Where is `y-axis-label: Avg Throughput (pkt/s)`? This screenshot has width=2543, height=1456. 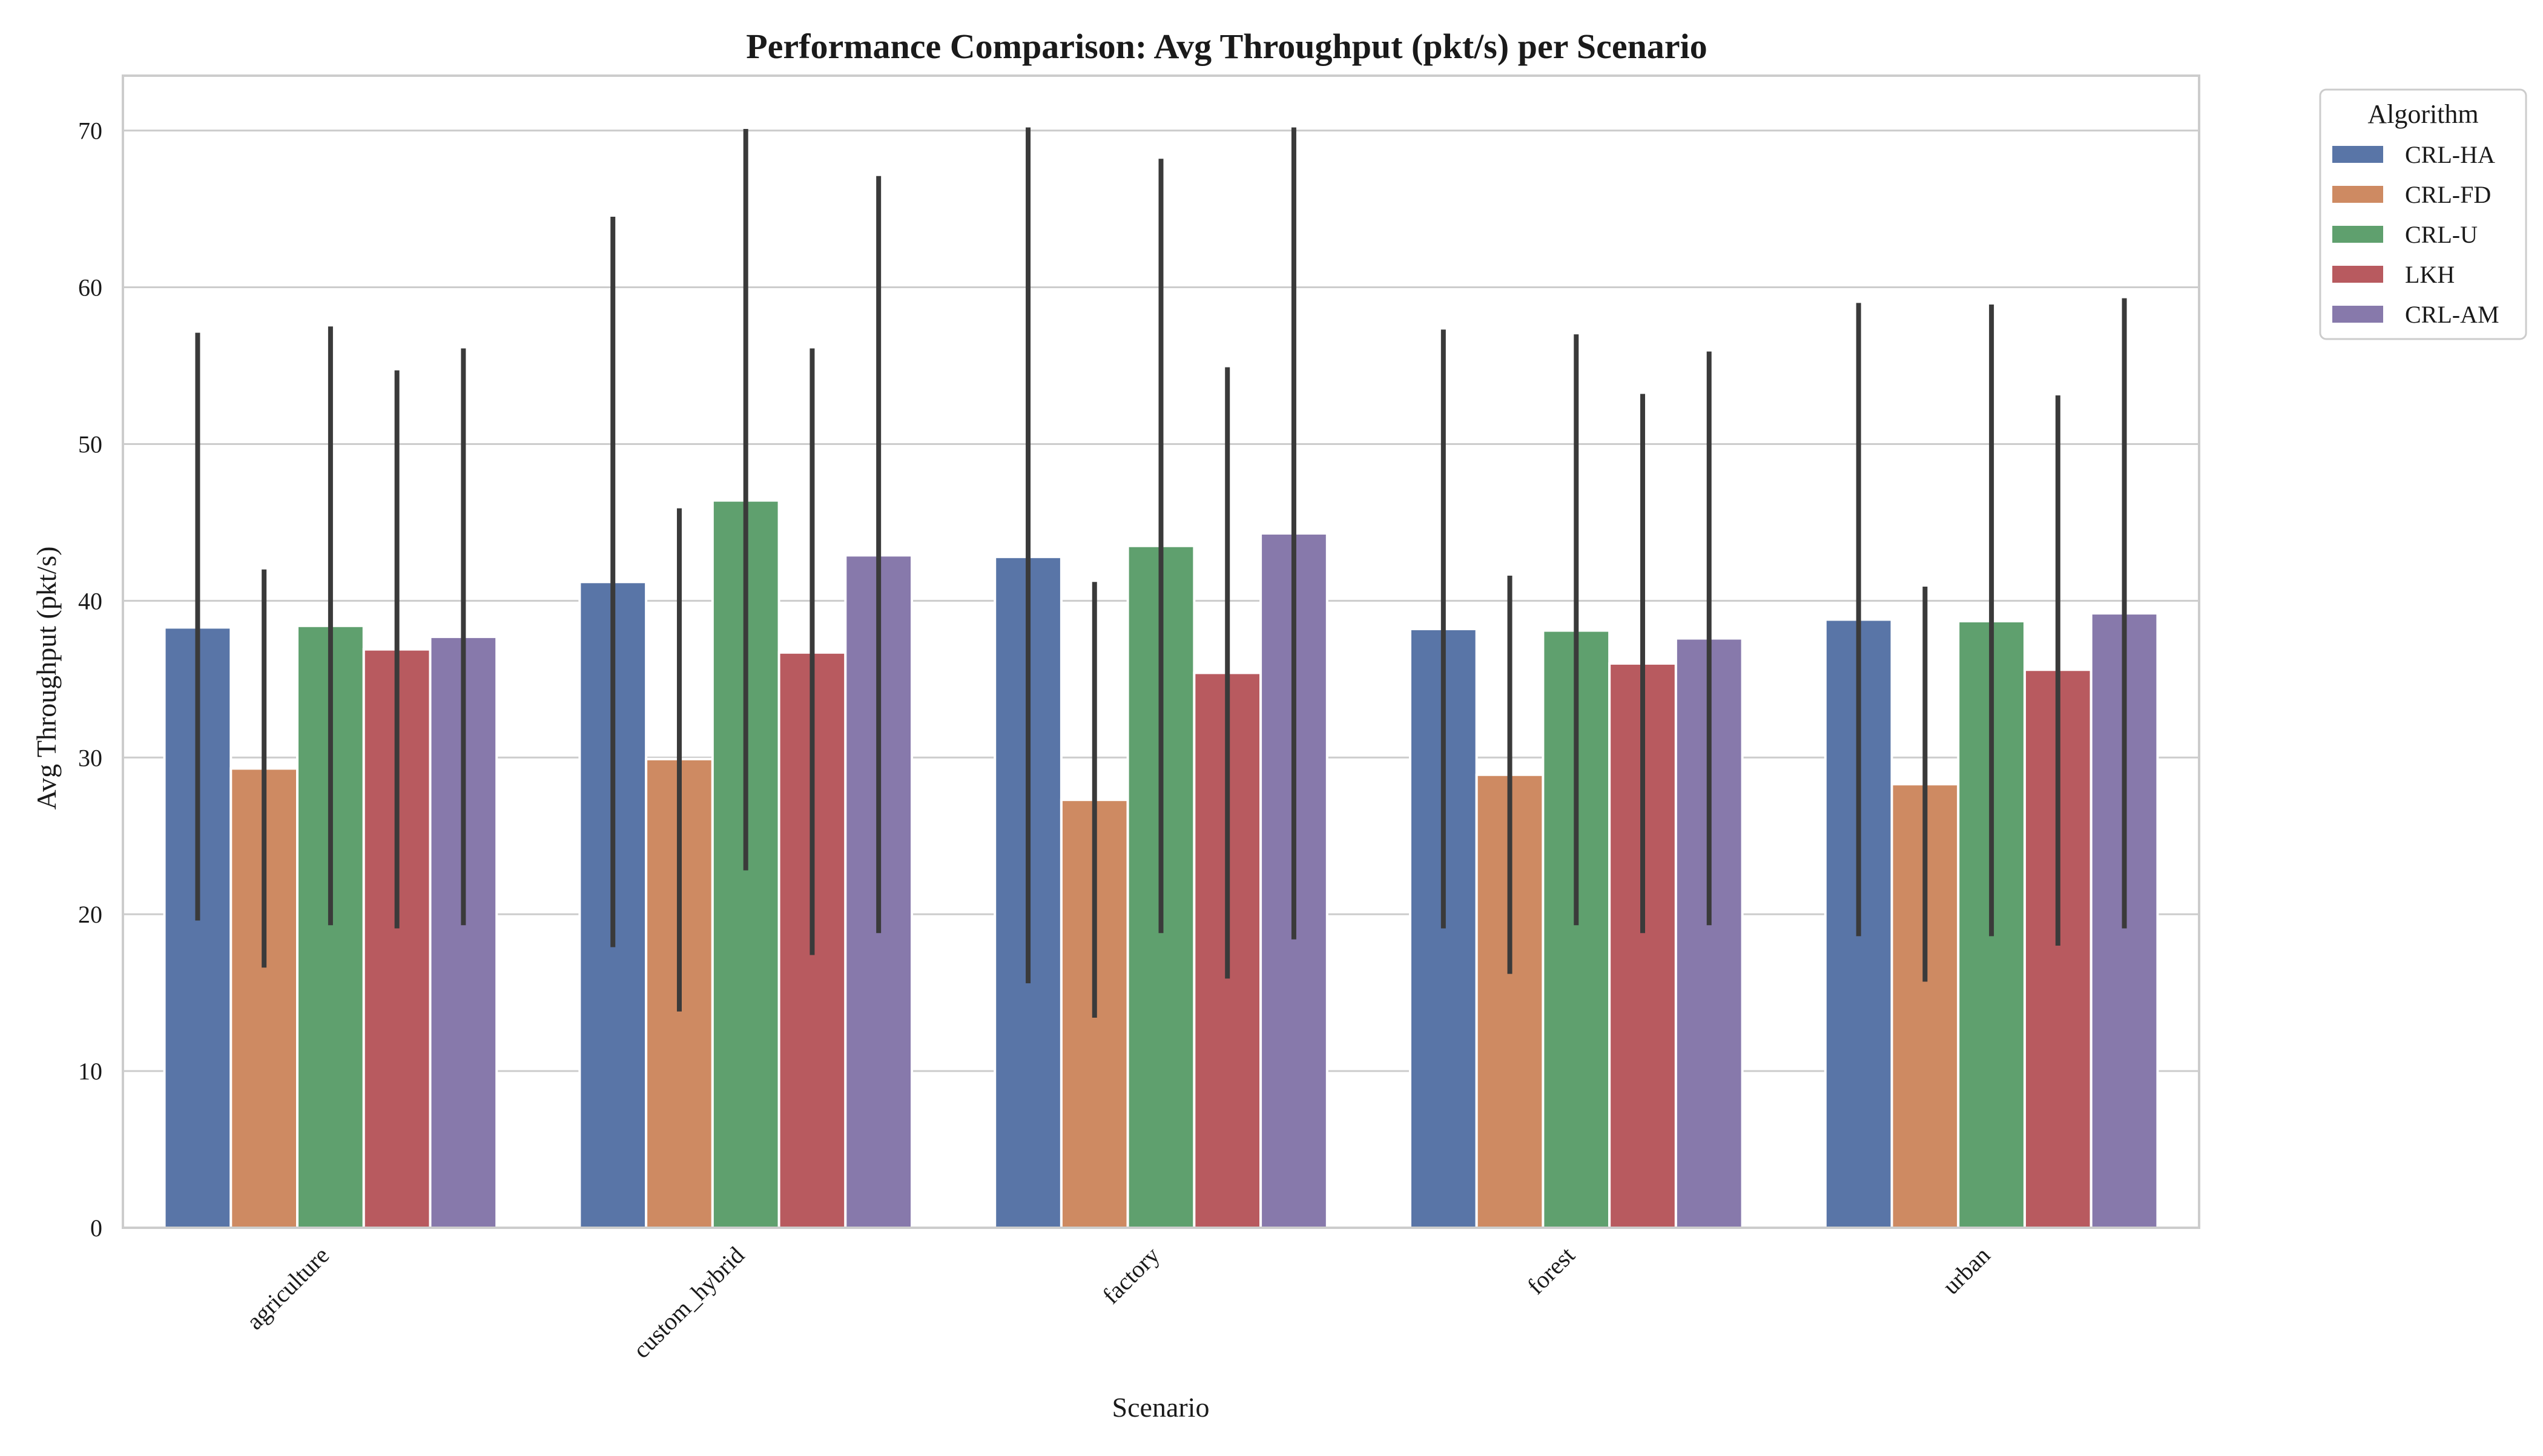 y-axis-label: Avg Throughput (pkt/s) is located at coordinates (47, 677).